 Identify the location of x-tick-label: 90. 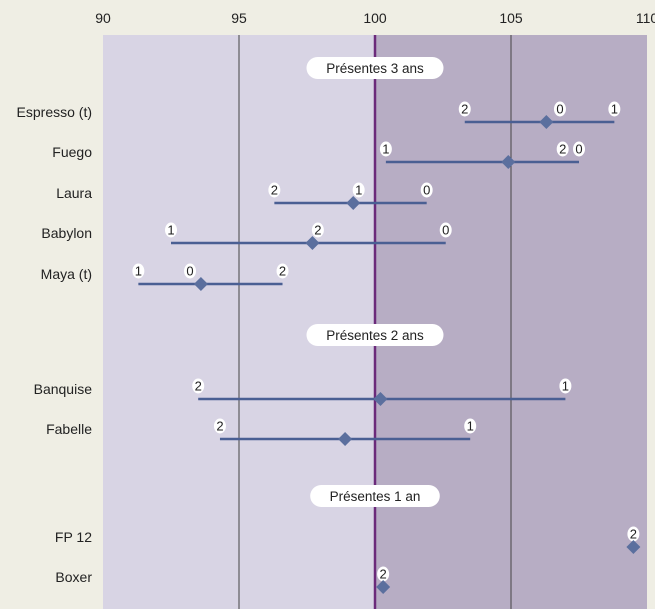
(103, 18).